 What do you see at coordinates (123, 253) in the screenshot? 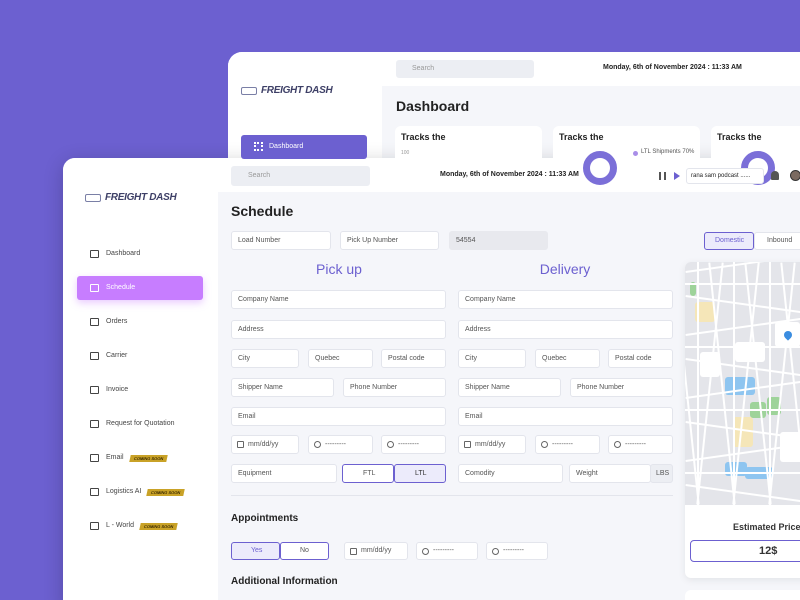
I see `nav-item: Dashboard` at bounding box center [123, 253].